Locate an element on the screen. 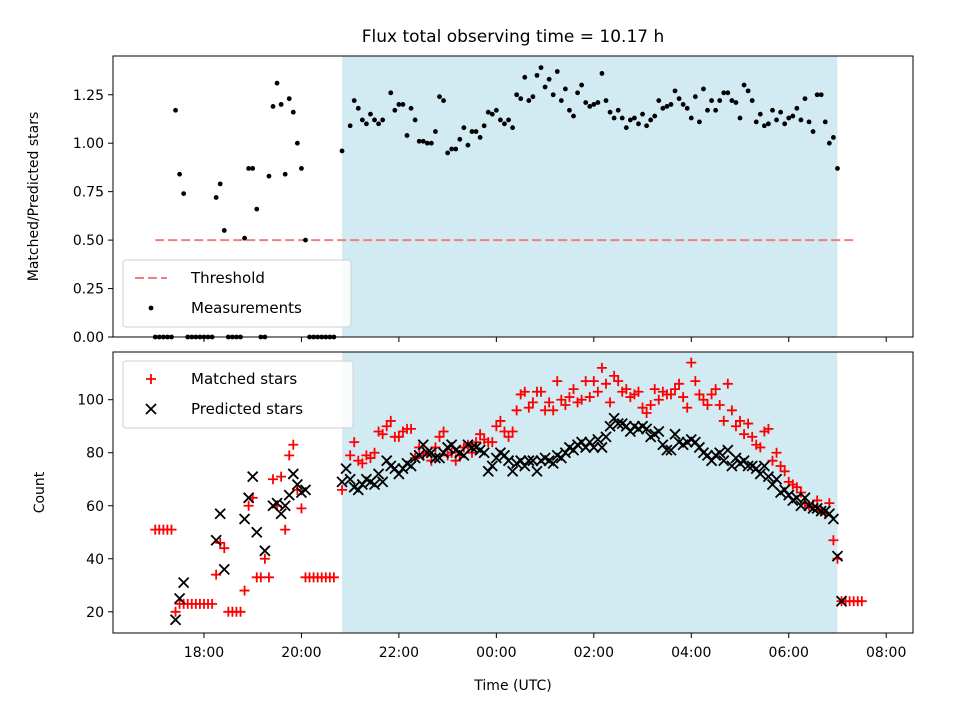 The image size is (960, 720). x-tick-label: 20:00 is located at coordinates (301, 653).